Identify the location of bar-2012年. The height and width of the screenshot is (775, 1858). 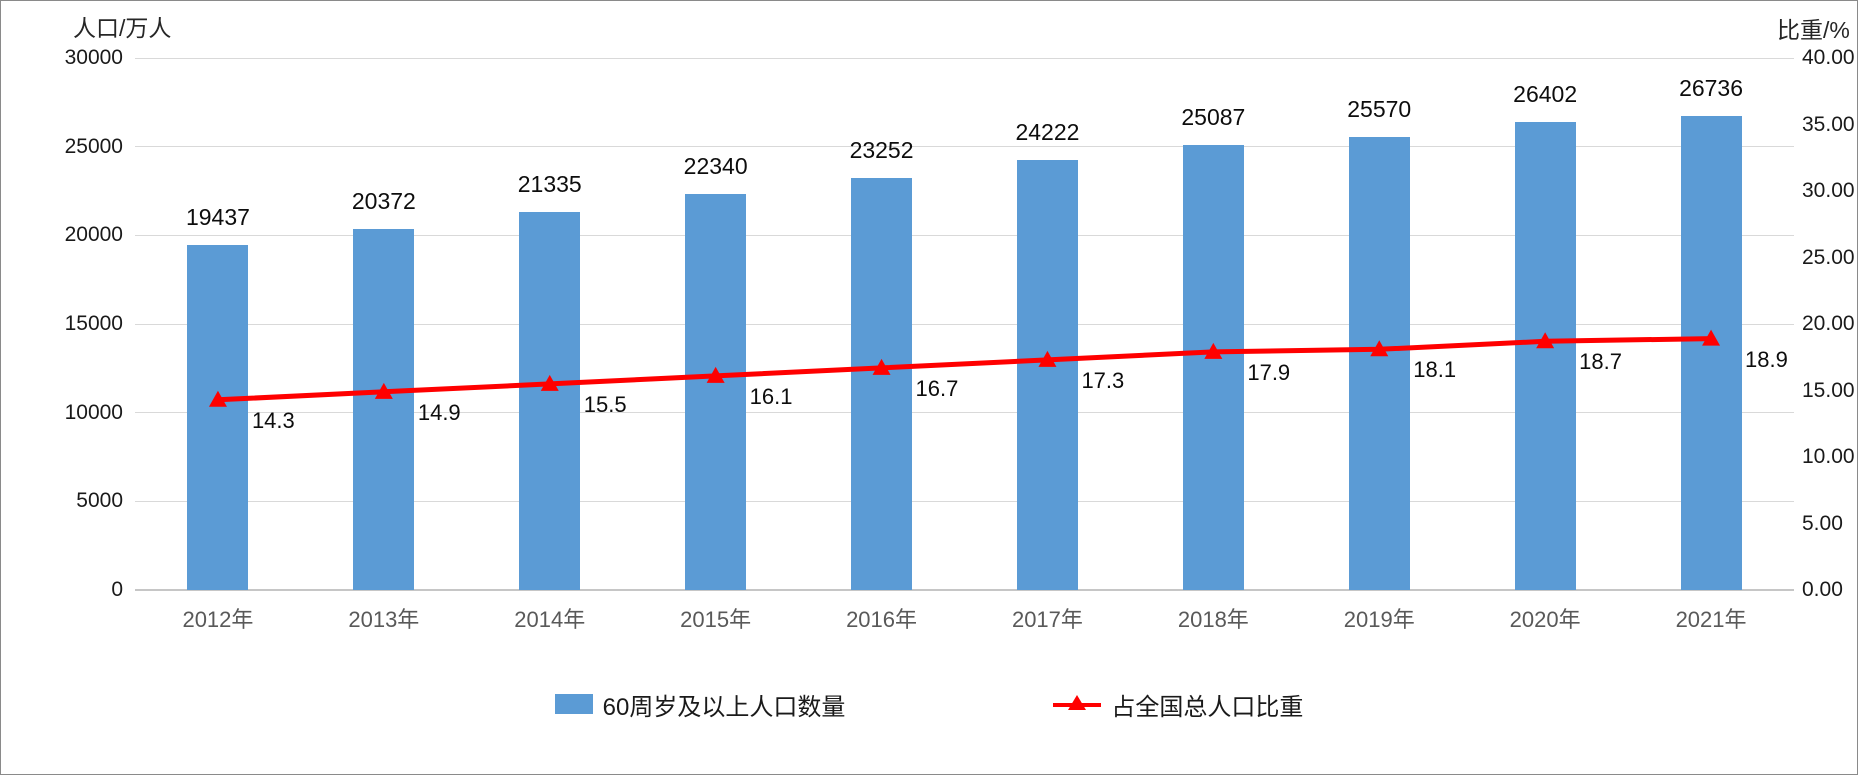
(218, 417).